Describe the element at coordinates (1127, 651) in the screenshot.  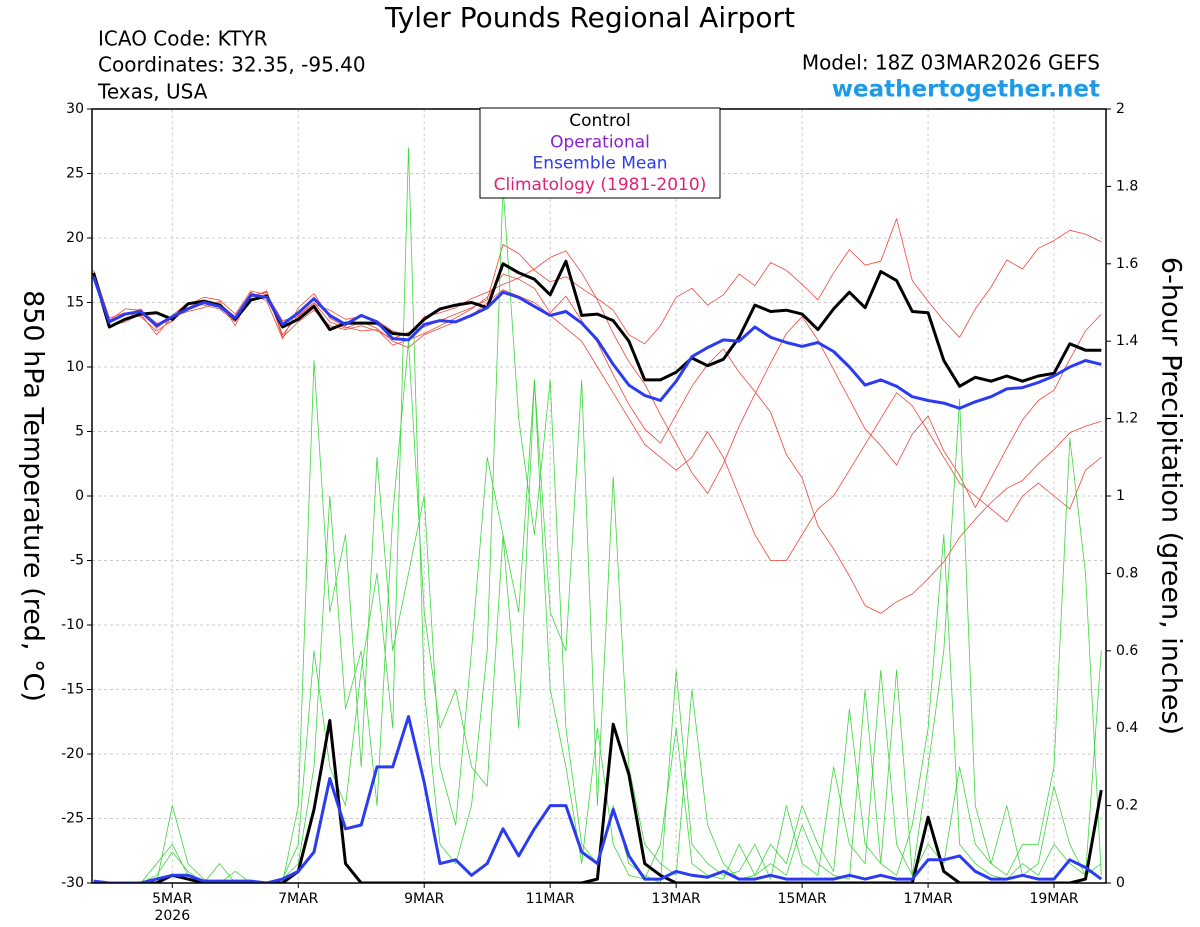
I see `y2-tick-label: 0.6` at that location.